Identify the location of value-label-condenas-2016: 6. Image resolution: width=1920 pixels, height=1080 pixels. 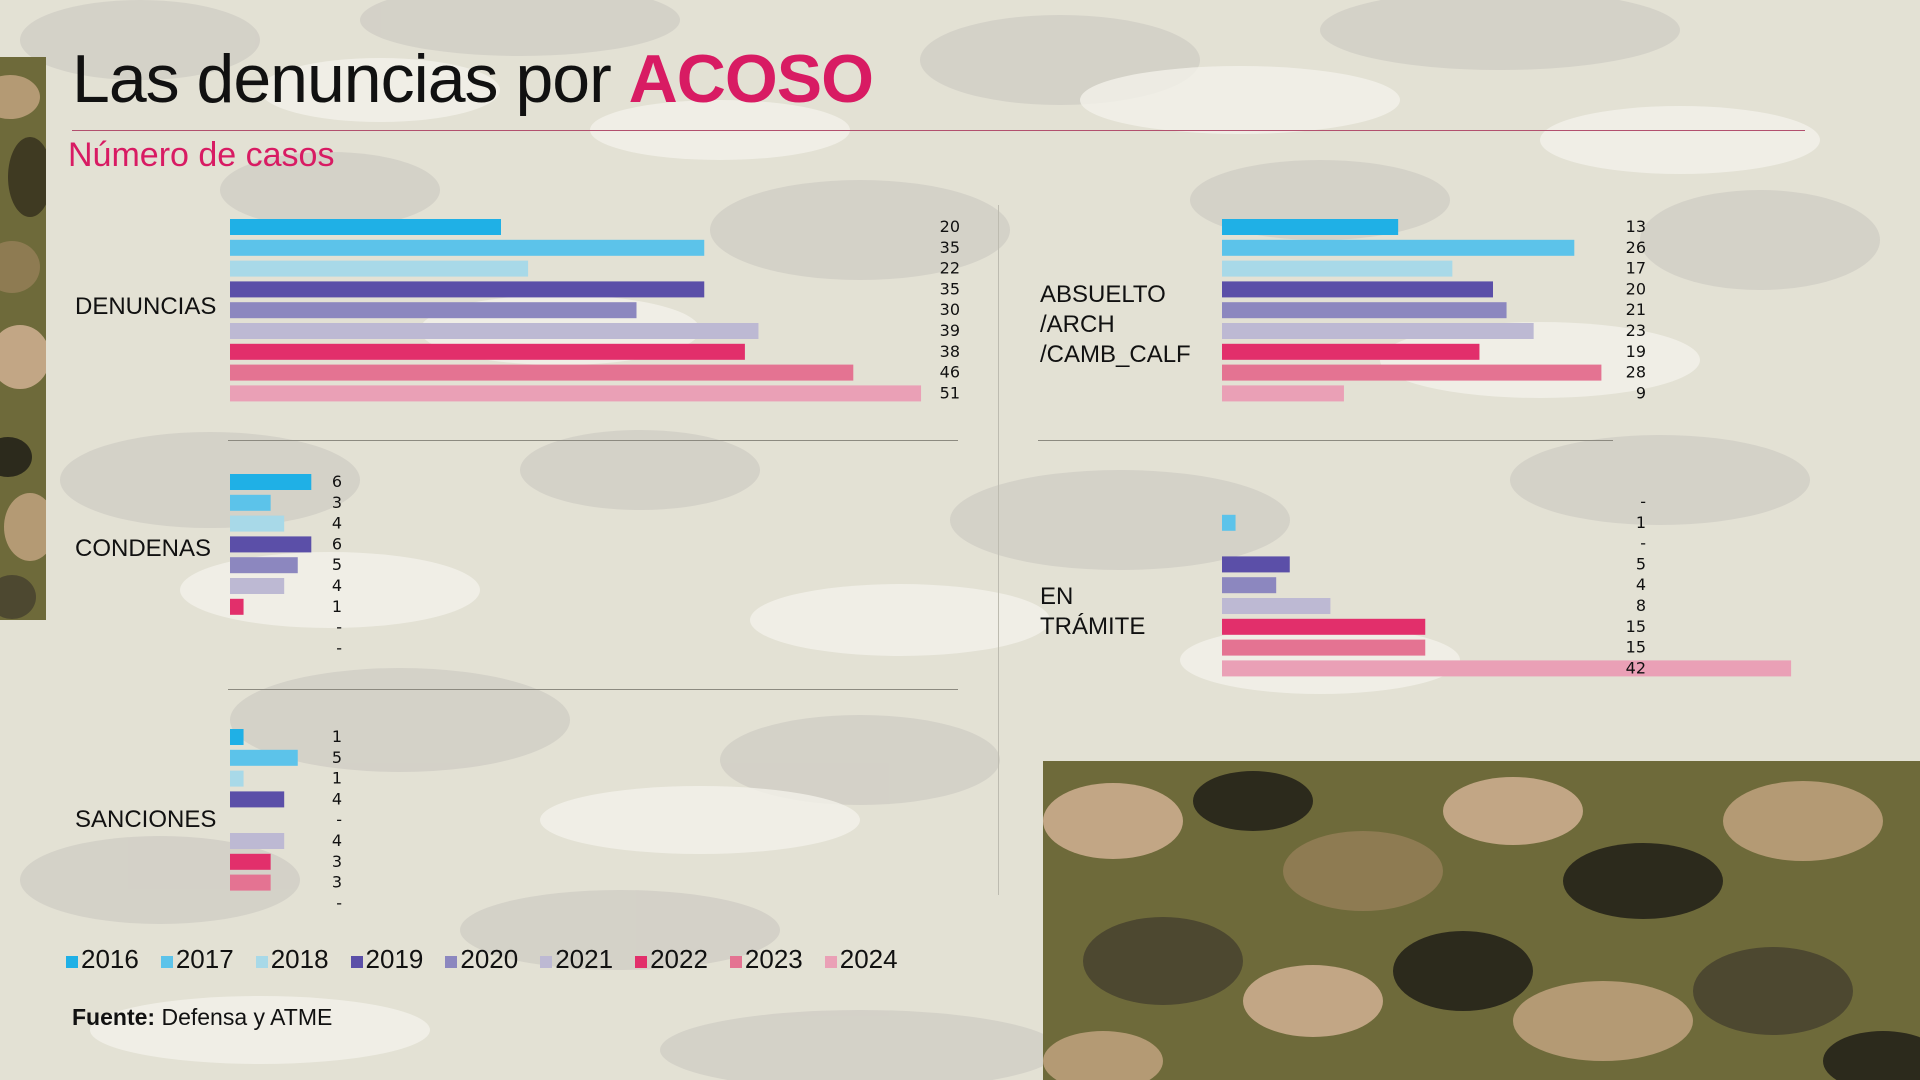
(337, 481).